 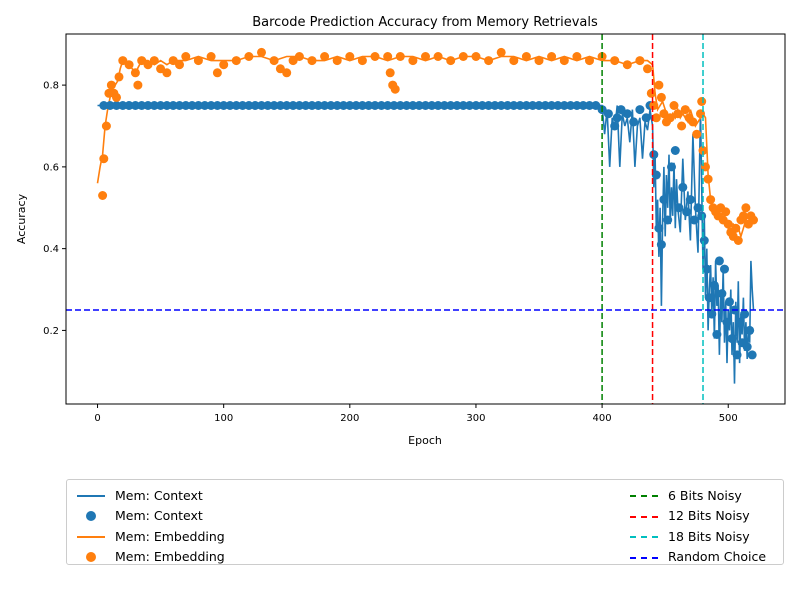 What do you see at coordinates (728, 418) in the screenshot?
I see `x-tick-label: 500` at bounding box center [728, 418].